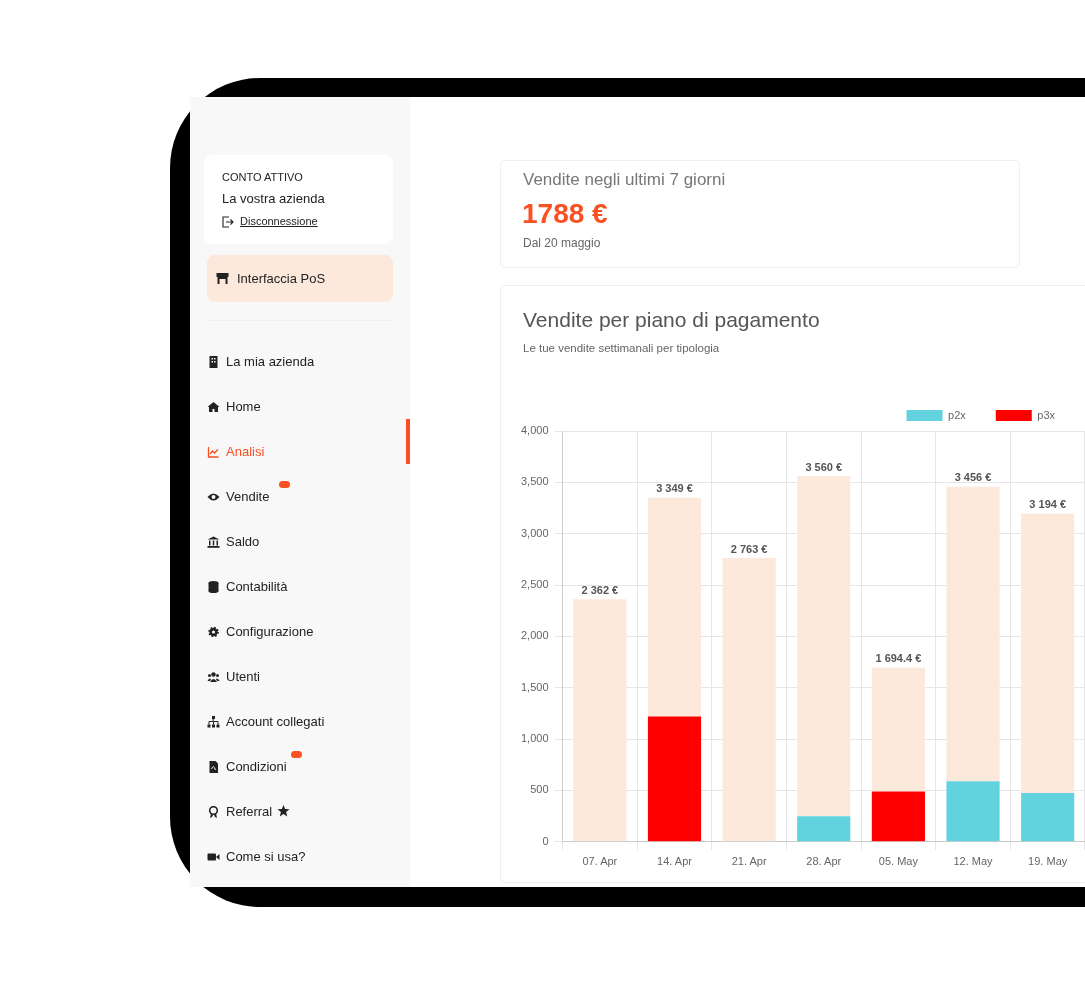  What do you see at coordinates (624, 180) in the screenshot?
I see `text: Vendite negli ultimi 7 giorni` at bounding box center [624, 180].